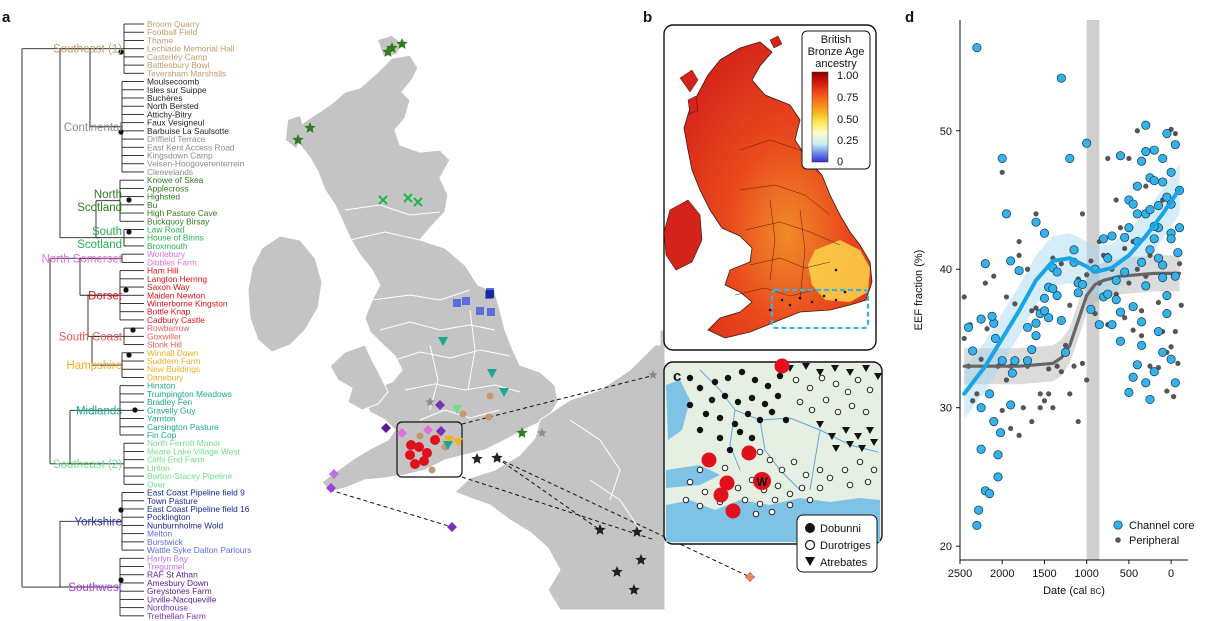 The width and height of the screenshot is (1205, 621). Describe the element at coordinates (870, 430) in the screenshot. I see `atrebates-site-marker` at that location.